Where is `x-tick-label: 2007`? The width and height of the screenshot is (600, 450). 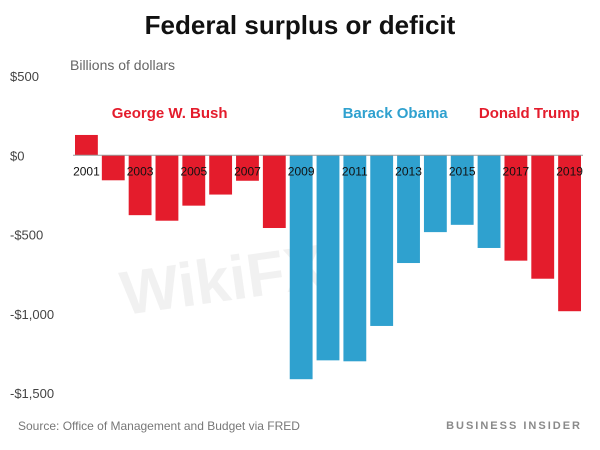 x-tick-label: 2007 is located at coordinates (247, 171).